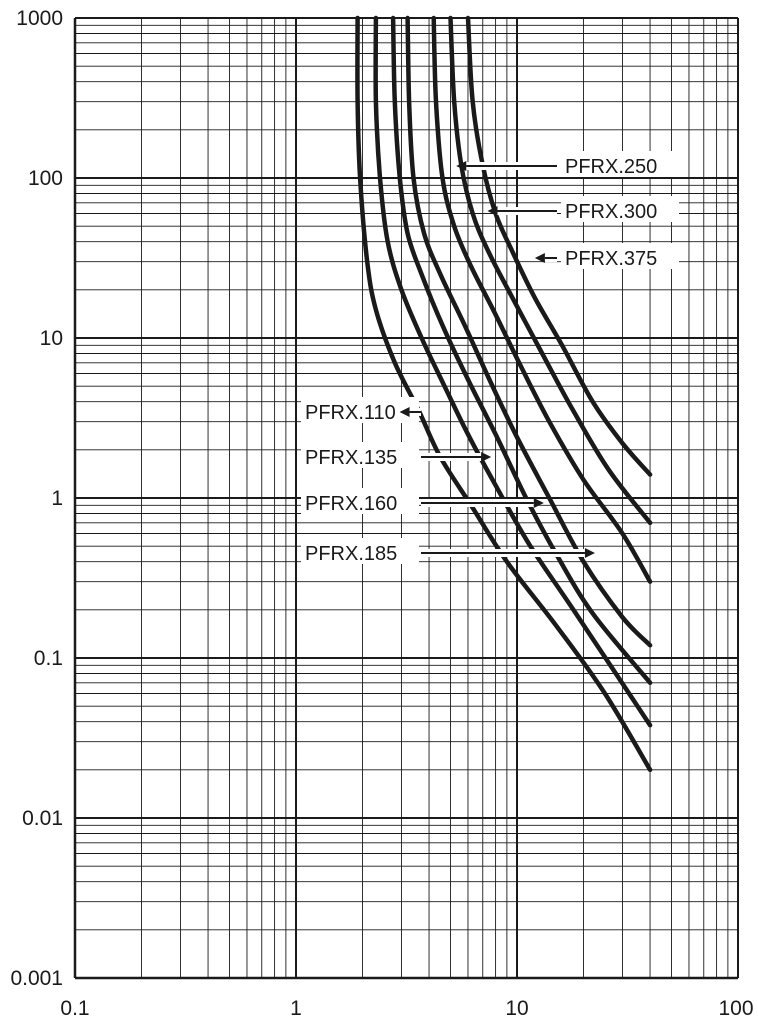 This screenshot has height=1022, width=758. I want to click on curve-pfrx300, so click(550, 270).